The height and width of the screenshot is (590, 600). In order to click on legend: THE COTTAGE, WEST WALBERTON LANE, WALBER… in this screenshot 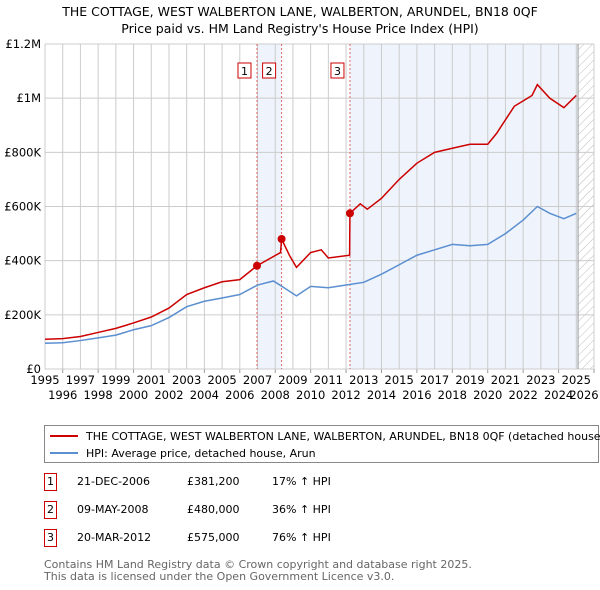, I will do `click(322, 444)`.